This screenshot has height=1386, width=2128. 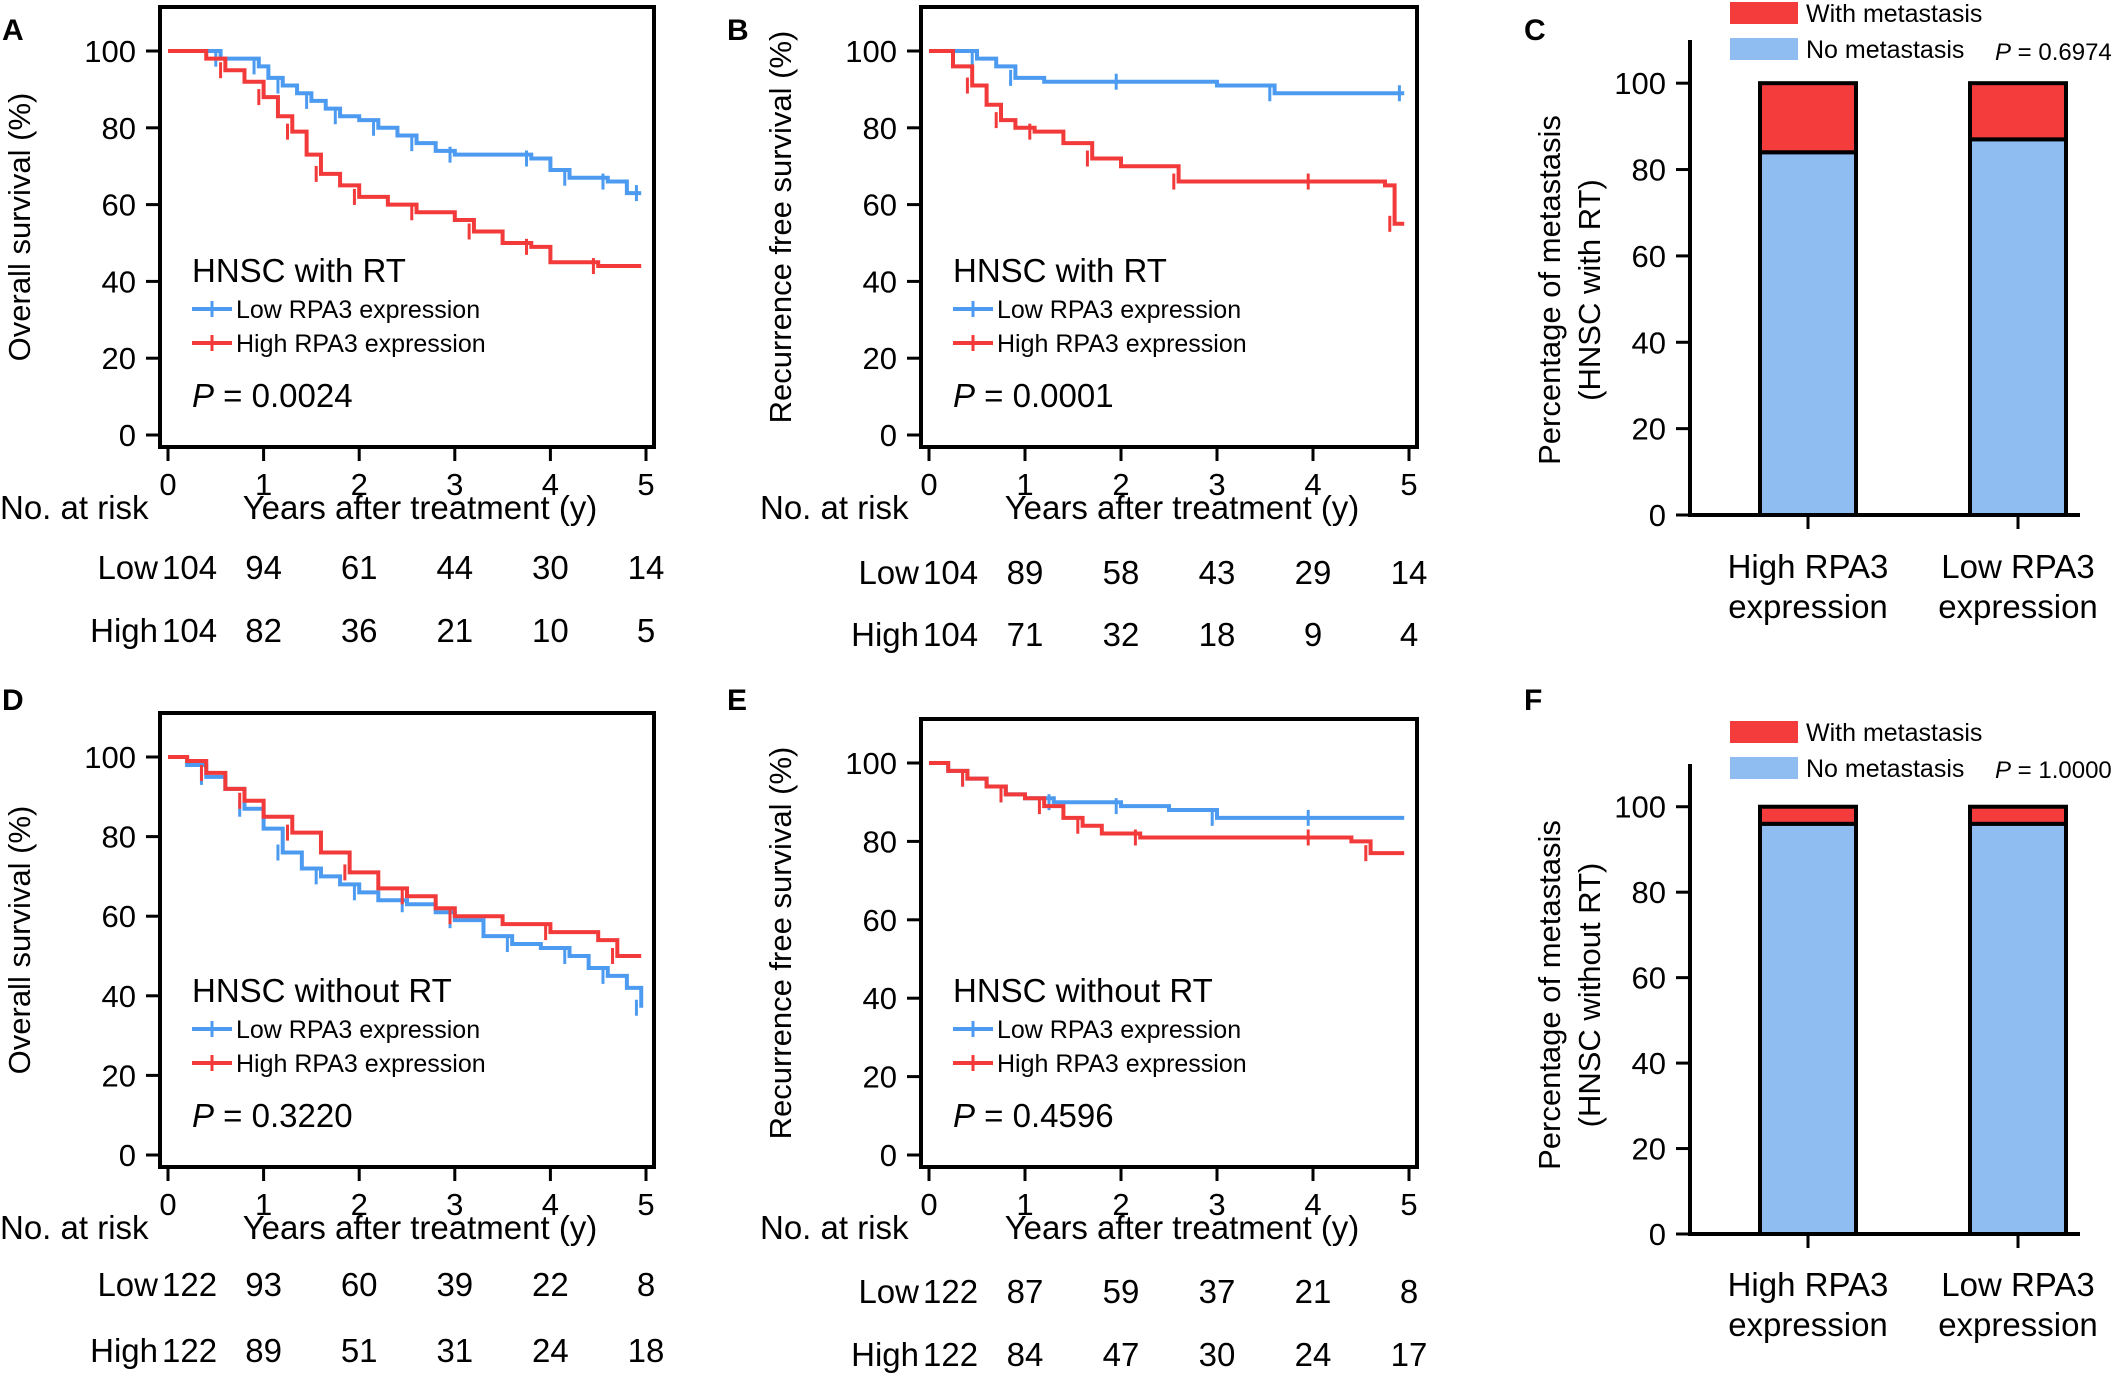 I want to click on p-value: = 0.0024, so click(x=283, y=395).